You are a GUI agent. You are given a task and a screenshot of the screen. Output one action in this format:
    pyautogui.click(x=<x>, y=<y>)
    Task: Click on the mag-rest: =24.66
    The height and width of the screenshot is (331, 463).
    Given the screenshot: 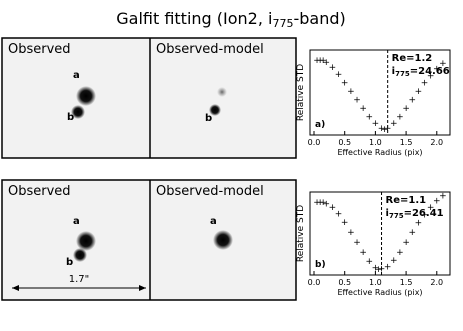 What is the action you would take?
    pyautogui.click(x=430, y=71)
    